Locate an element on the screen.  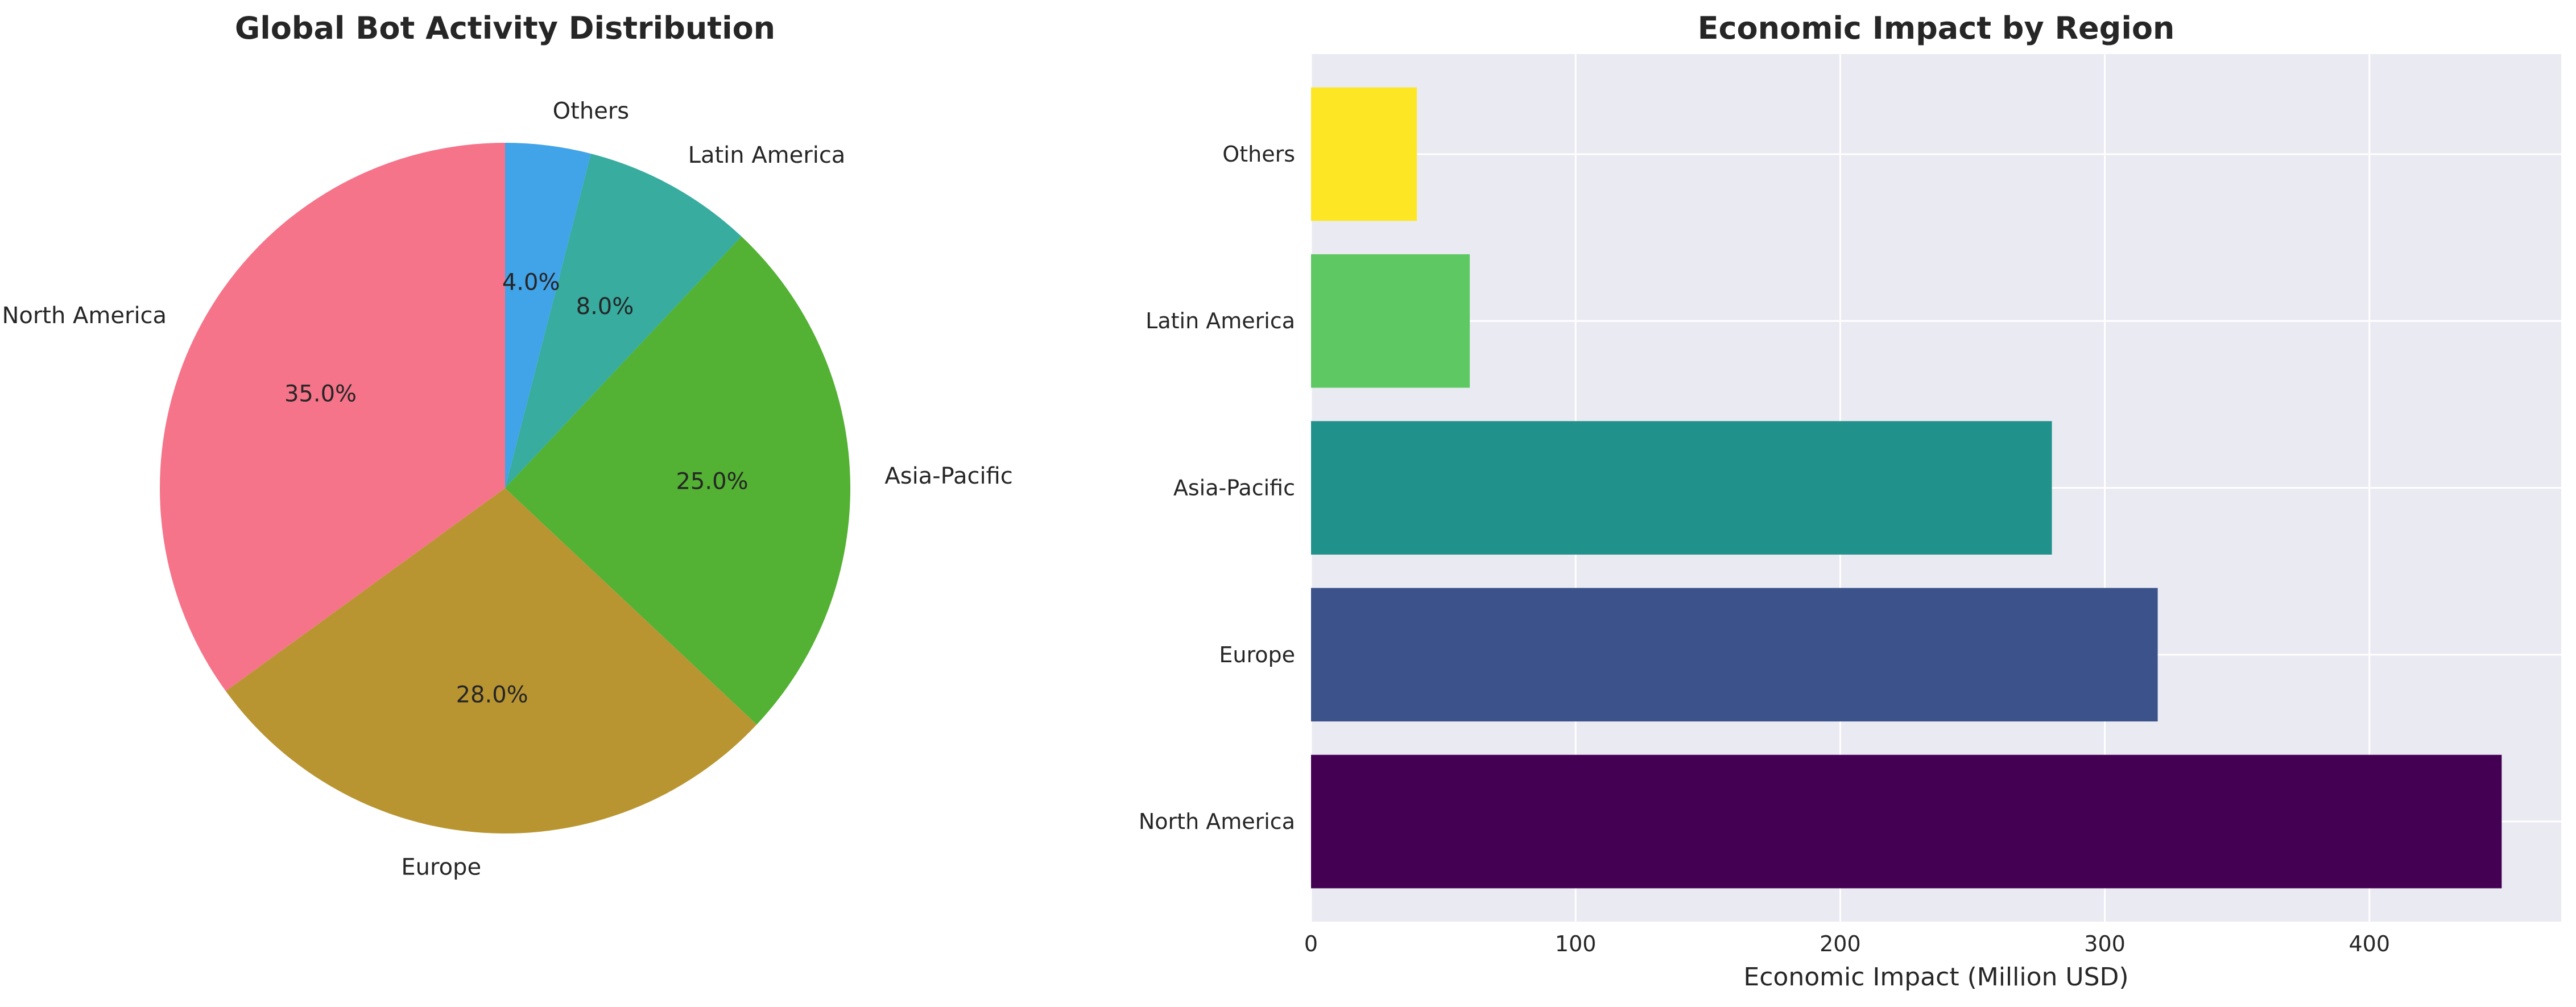
pie-category-label-latin-america: Latin America is located at coordinates (767, 155).